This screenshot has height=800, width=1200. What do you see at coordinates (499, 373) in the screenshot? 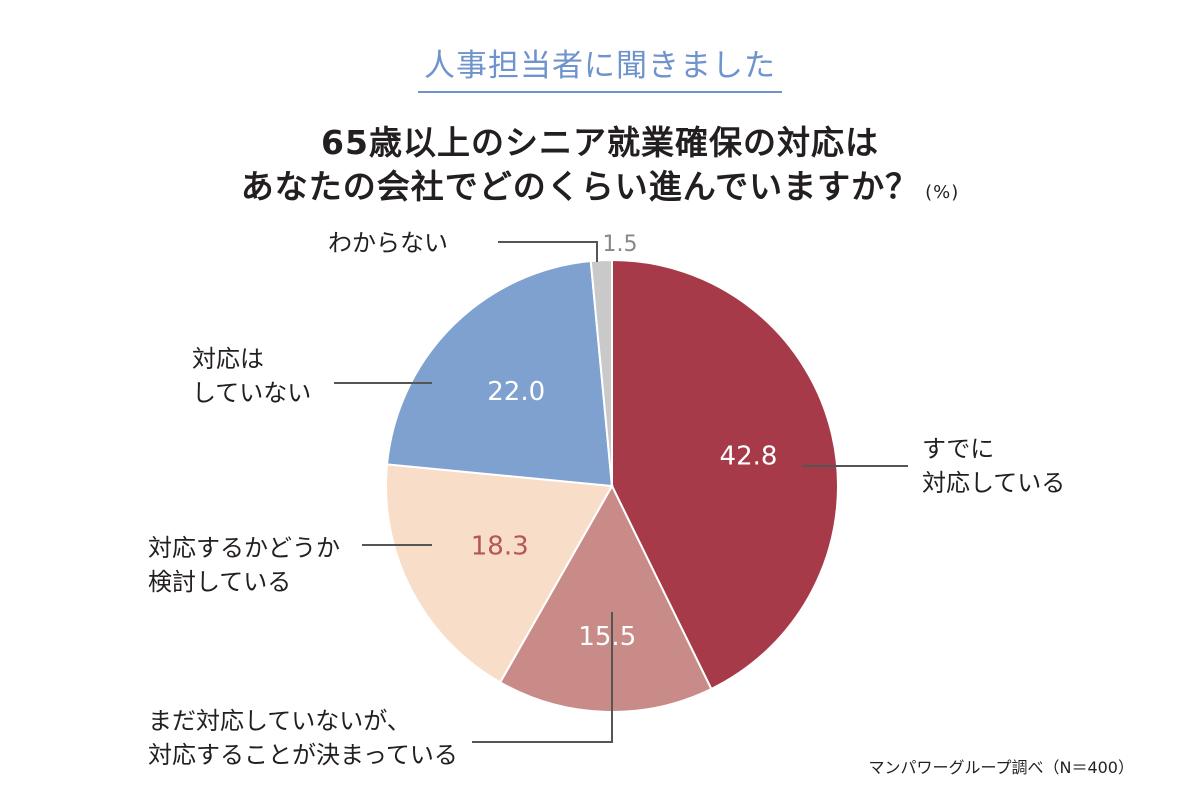
I see `pie-slice-not-addressed` at bounding box center [499, 373].